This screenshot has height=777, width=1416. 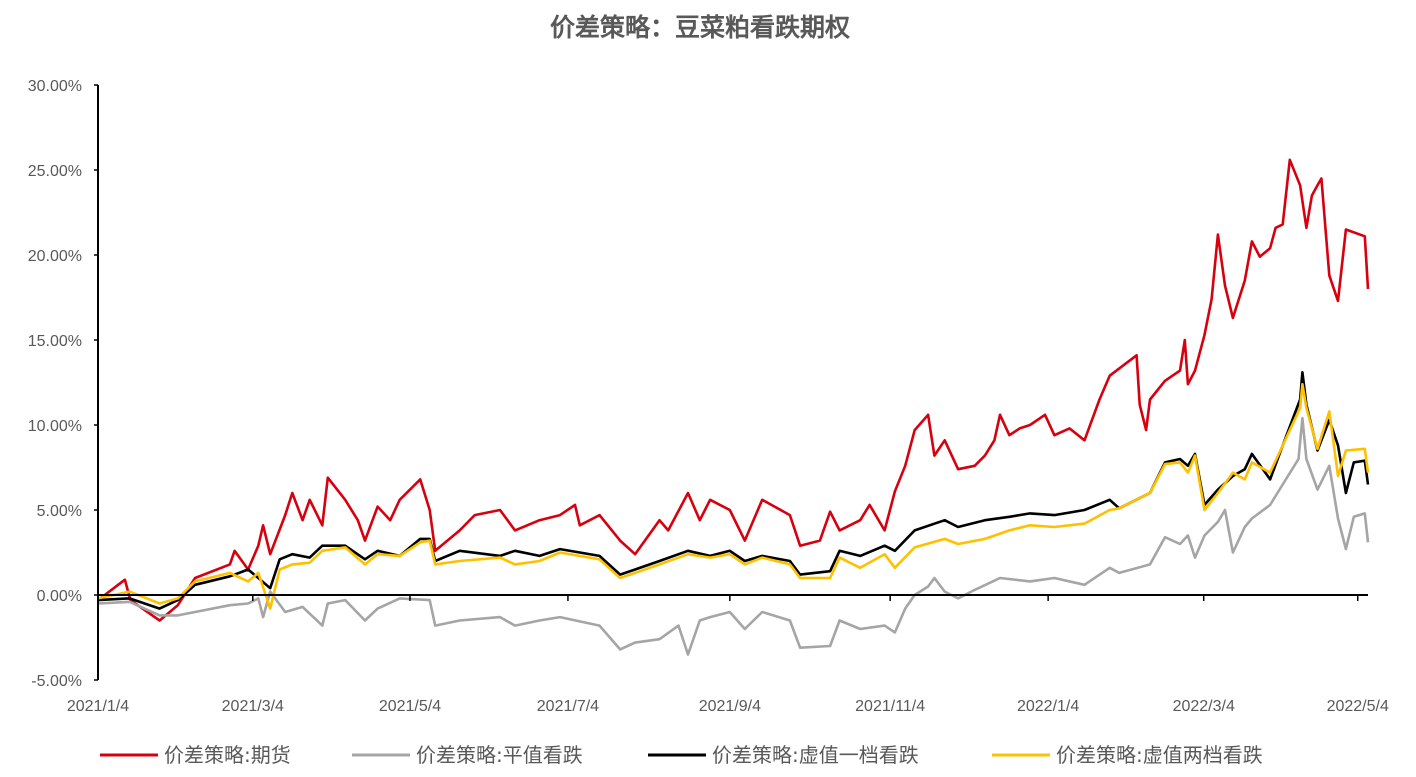 I want to click on y-tick-label: 0.00%, so click(x=59, y=596).